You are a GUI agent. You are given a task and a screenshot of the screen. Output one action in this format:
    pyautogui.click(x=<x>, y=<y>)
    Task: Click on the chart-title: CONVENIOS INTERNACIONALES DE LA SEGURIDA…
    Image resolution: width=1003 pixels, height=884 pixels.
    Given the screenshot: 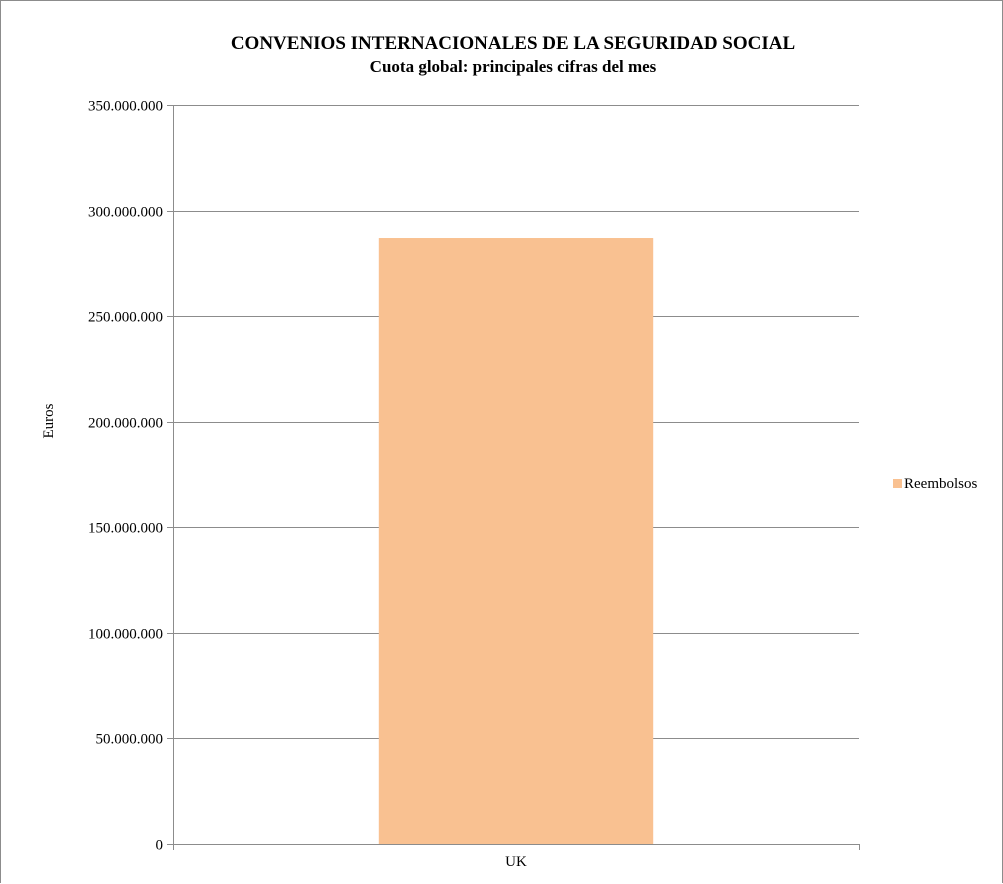 What is the action you would take?
    pyautogui.click(x=513, y=43)
    